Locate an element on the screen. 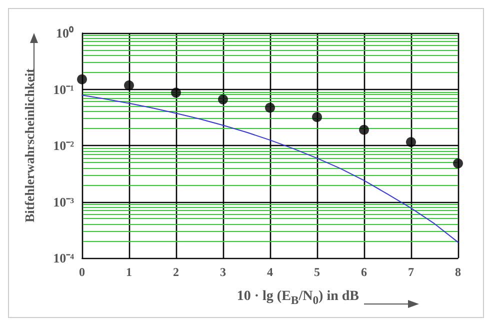 The height and width of the screenshot is (324, 490). x-tick-label: 5 is located at coordinates (317, 272).